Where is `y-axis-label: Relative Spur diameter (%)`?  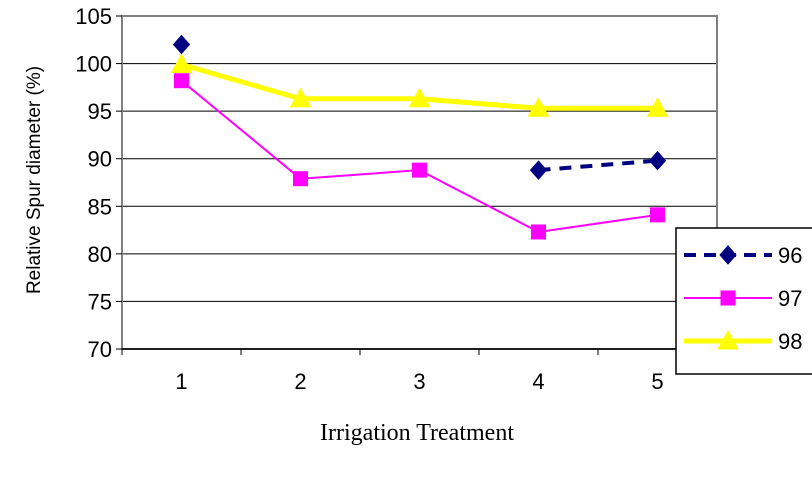
y-axis-label: Relative Spur diameter (%) is located at coordinates (34, 180).